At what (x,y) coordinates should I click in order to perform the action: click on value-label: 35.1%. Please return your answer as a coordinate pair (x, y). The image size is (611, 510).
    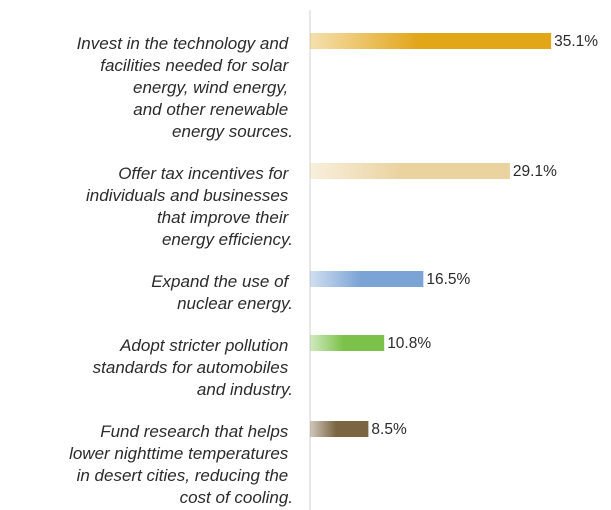
    Looking at the image, I should click on (576, 41).